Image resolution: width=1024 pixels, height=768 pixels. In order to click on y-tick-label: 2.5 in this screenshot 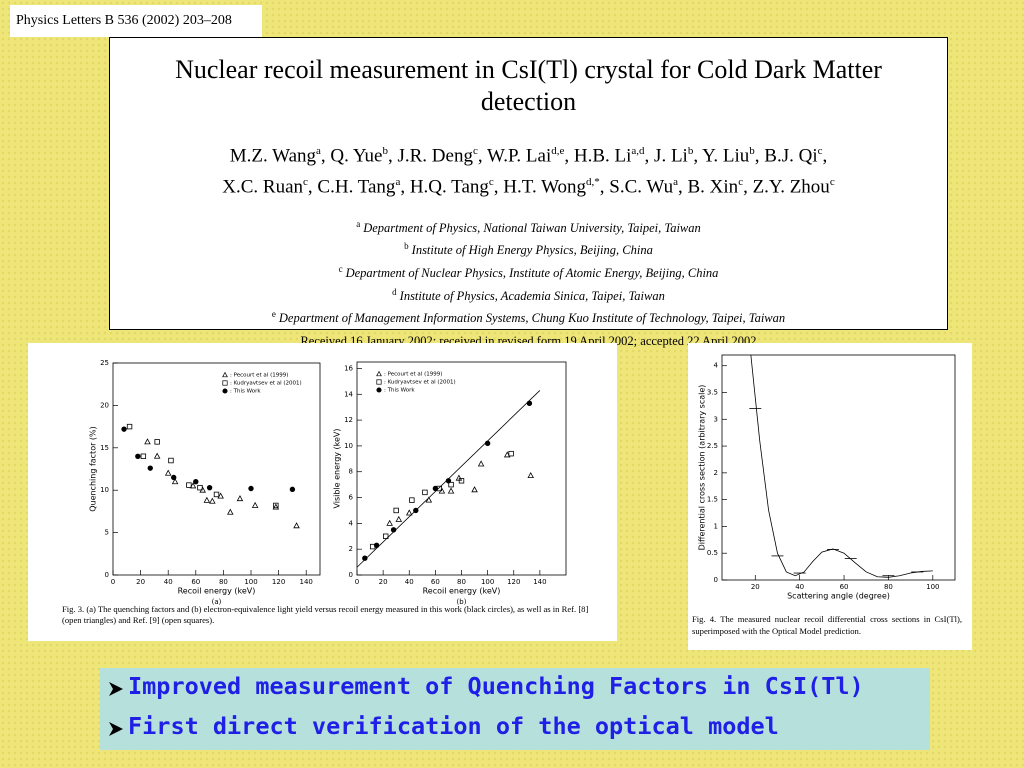, I will do `click(712, 446)`.